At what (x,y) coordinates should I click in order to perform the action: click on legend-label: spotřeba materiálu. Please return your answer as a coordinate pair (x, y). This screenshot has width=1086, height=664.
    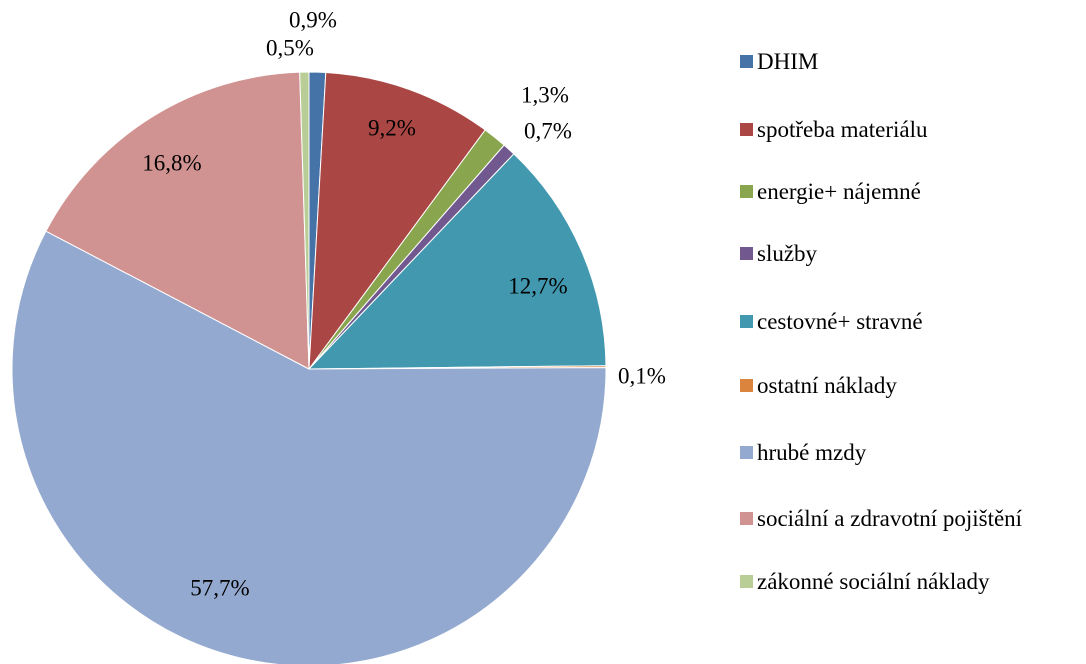
    Looking at the image, I should click on (842, 129).